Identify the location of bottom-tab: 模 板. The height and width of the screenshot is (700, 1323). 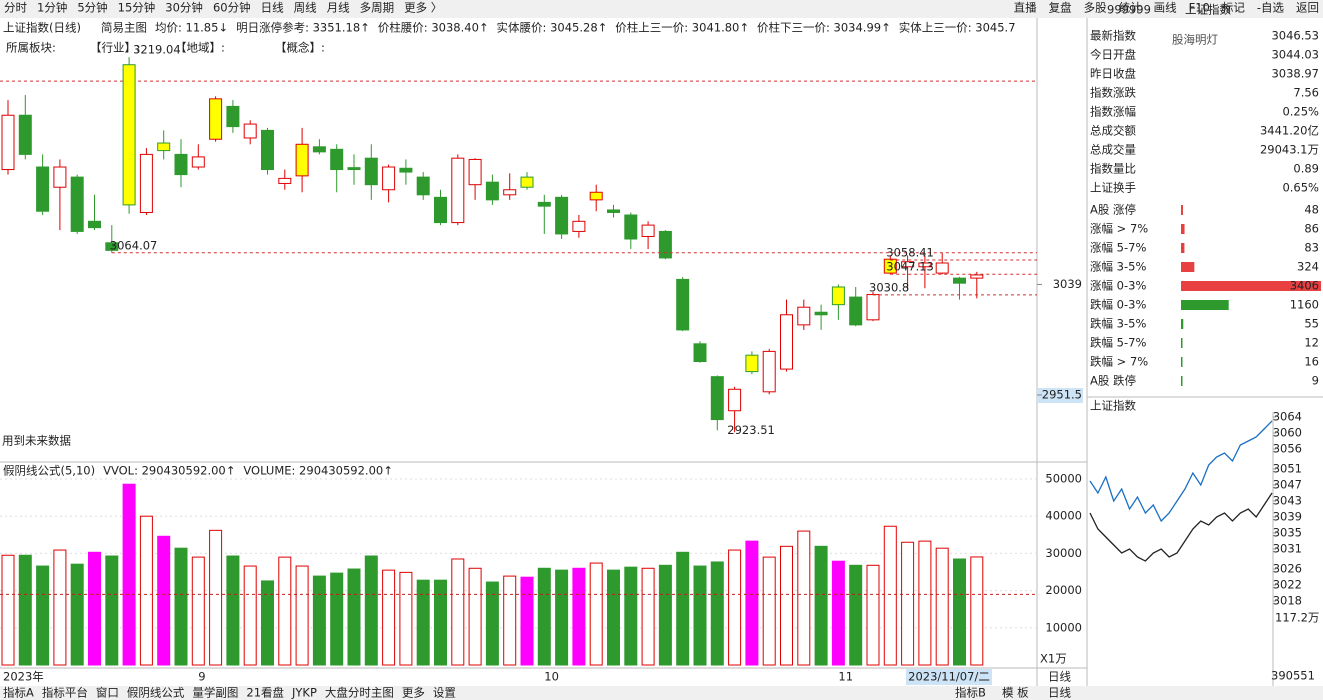
(1015, 693).